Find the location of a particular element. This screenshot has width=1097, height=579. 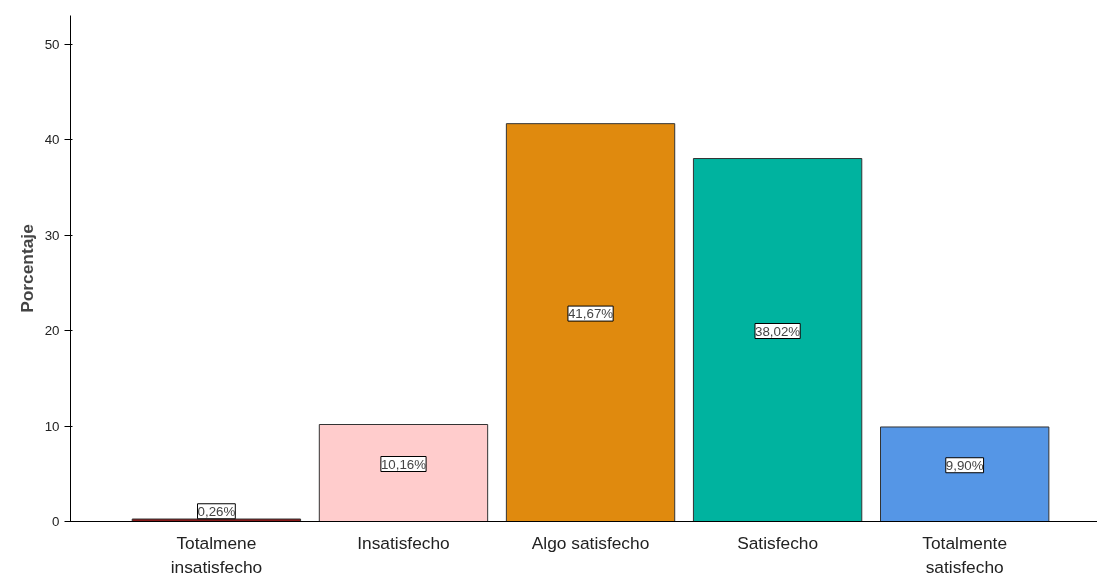

y-tick-label: 40 is located at coordinates (52, 140).